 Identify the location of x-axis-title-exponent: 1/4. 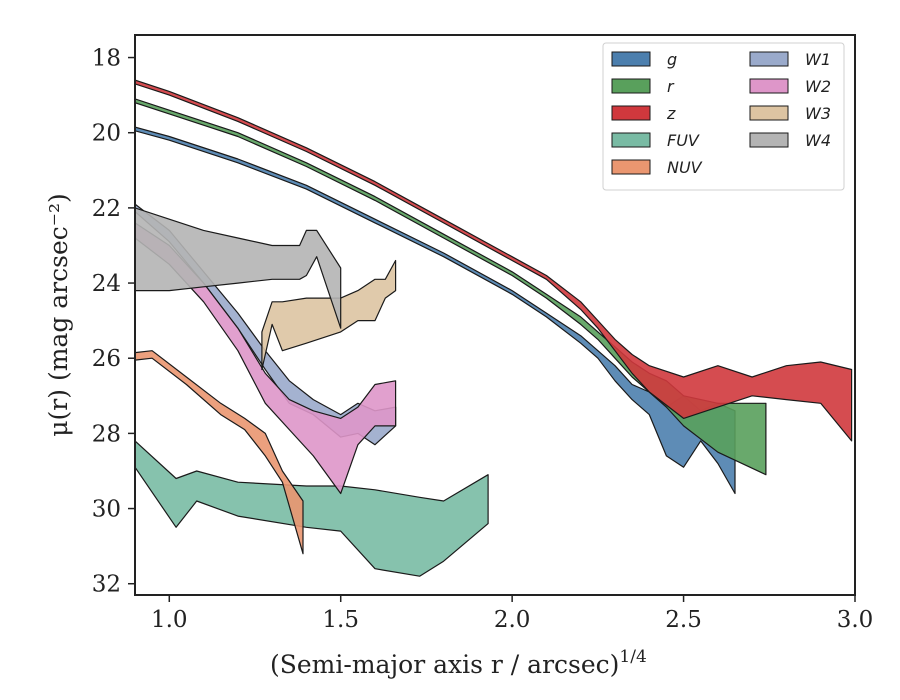
(632, 657).